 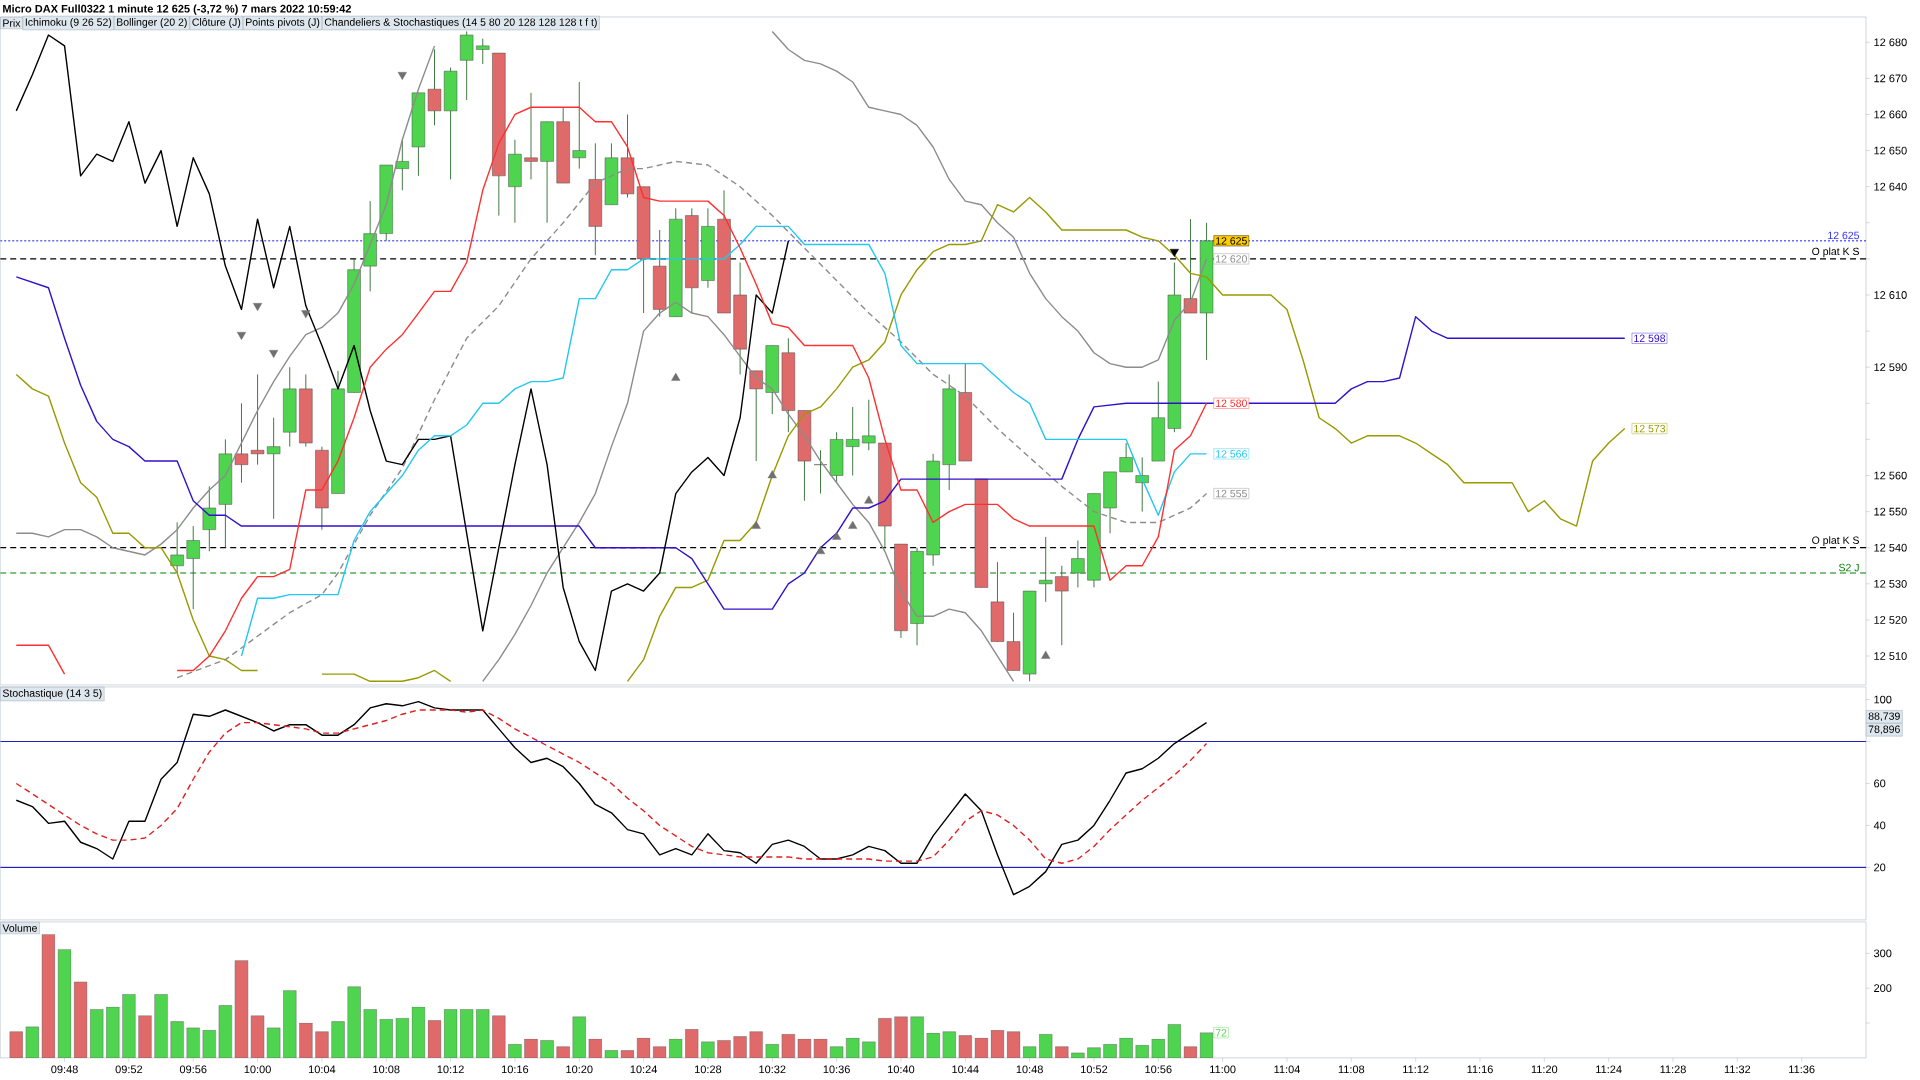 What do you see at coordinates (257, 1069) in the screenshot?
I see `x-tick-label: 10:00` at bounding box center [257, 1069].